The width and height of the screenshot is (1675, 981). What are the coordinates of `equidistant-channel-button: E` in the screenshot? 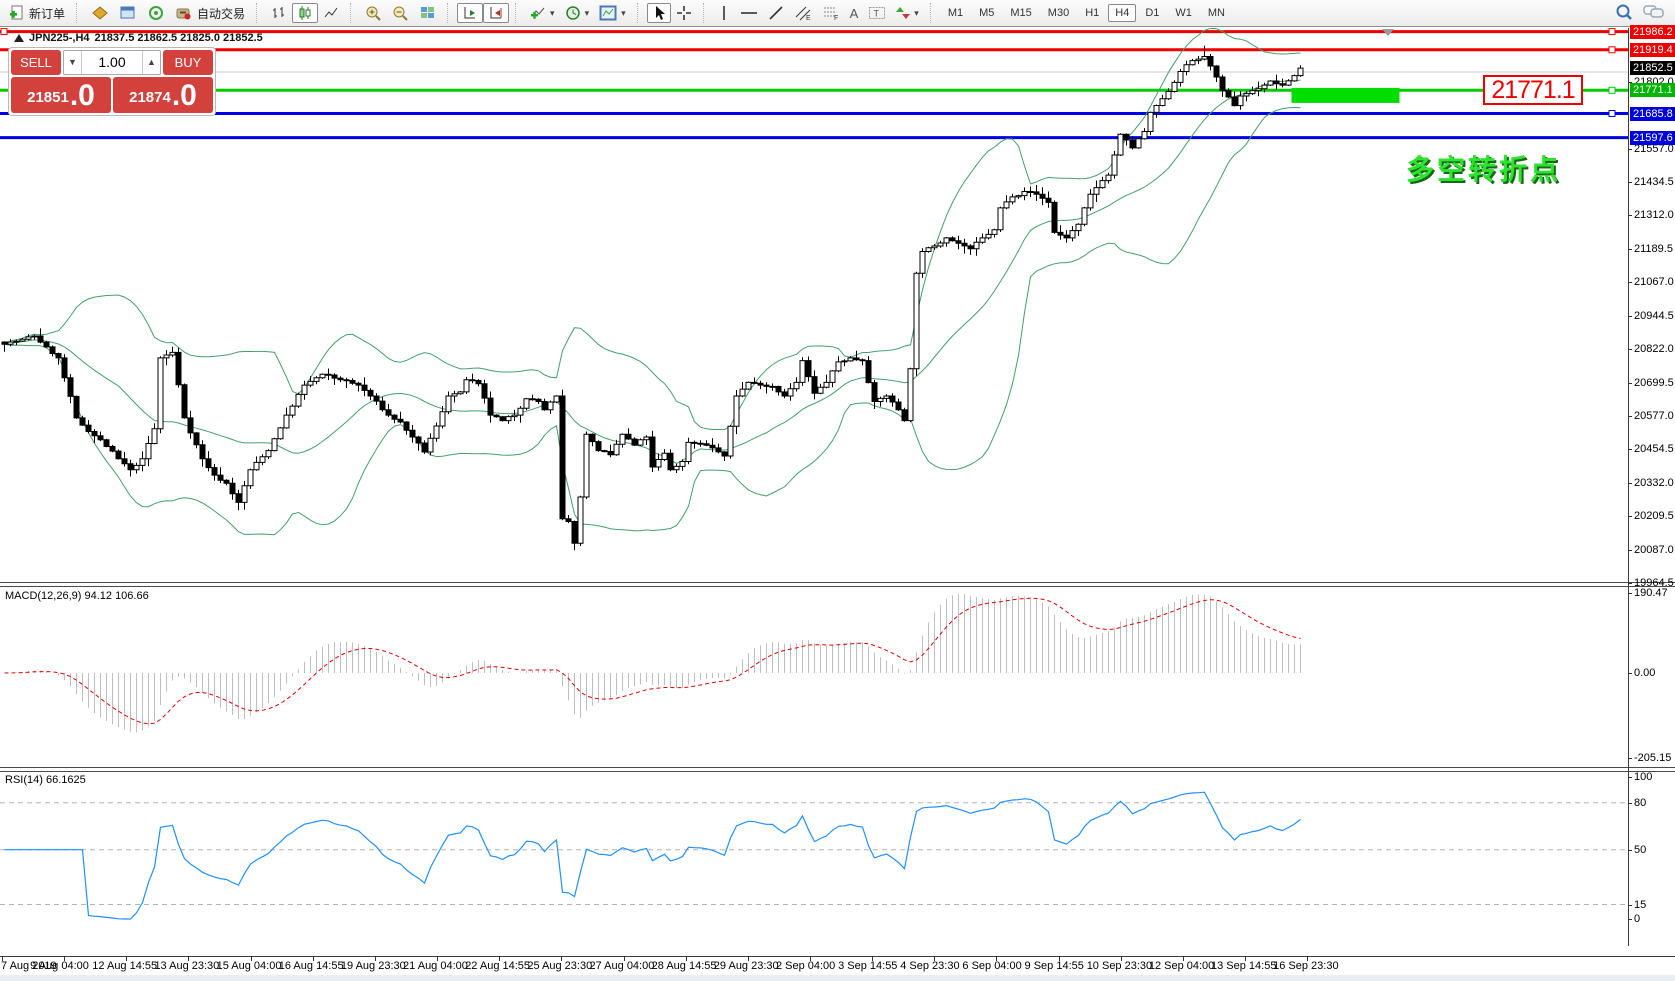 It's located at (803, 13).